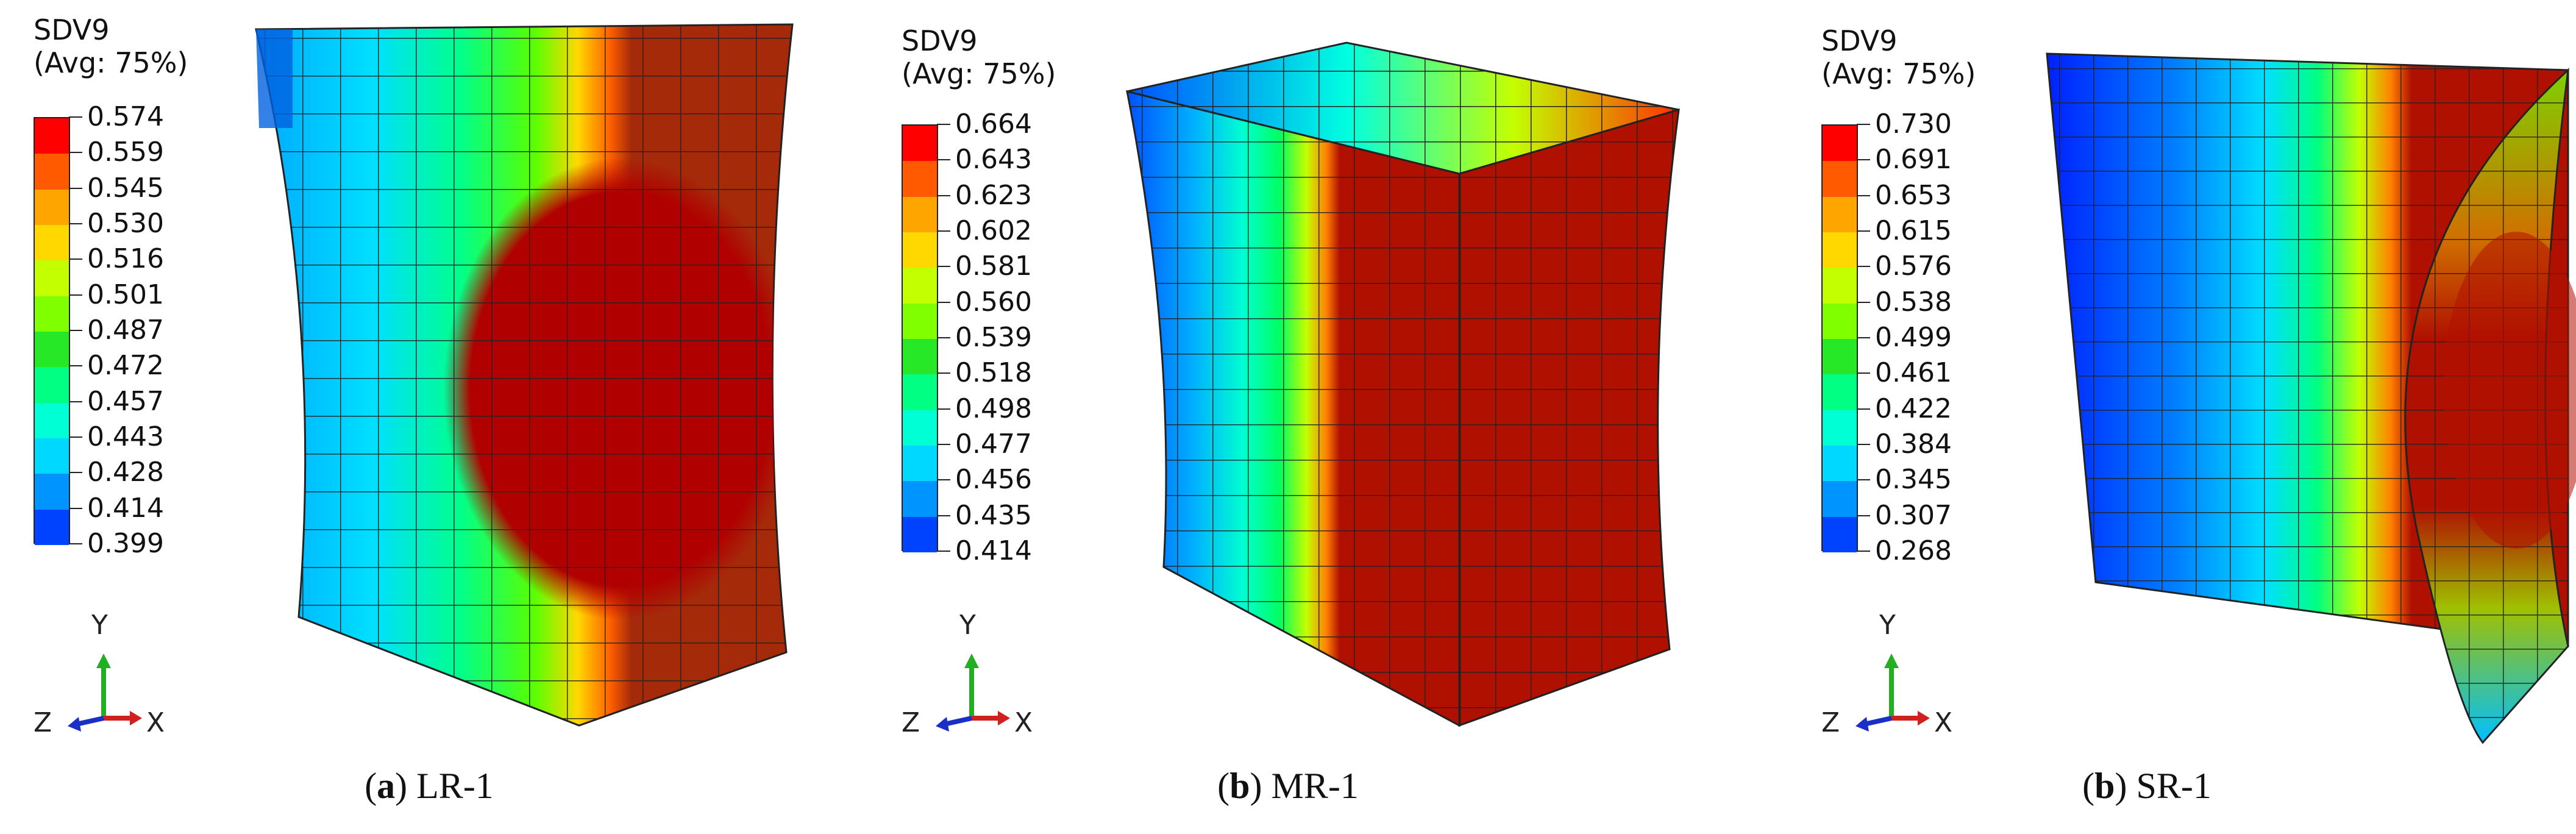  Describe the element at coordinates (1913, 337) in the screenshot. I see `legend-value: 0.499` at that location.